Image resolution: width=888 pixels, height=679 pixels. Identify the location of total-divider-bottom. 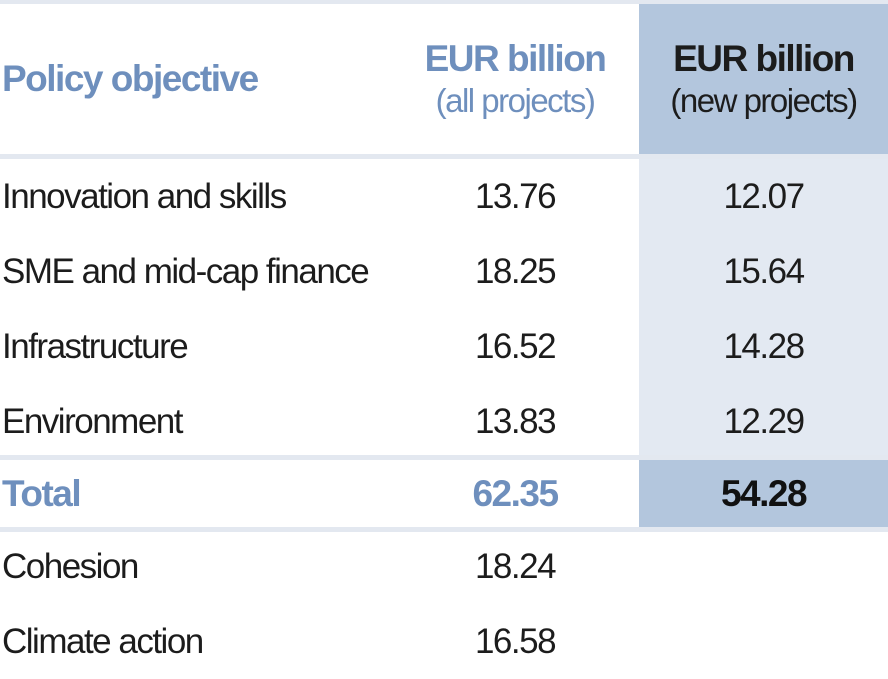
(444, 529).